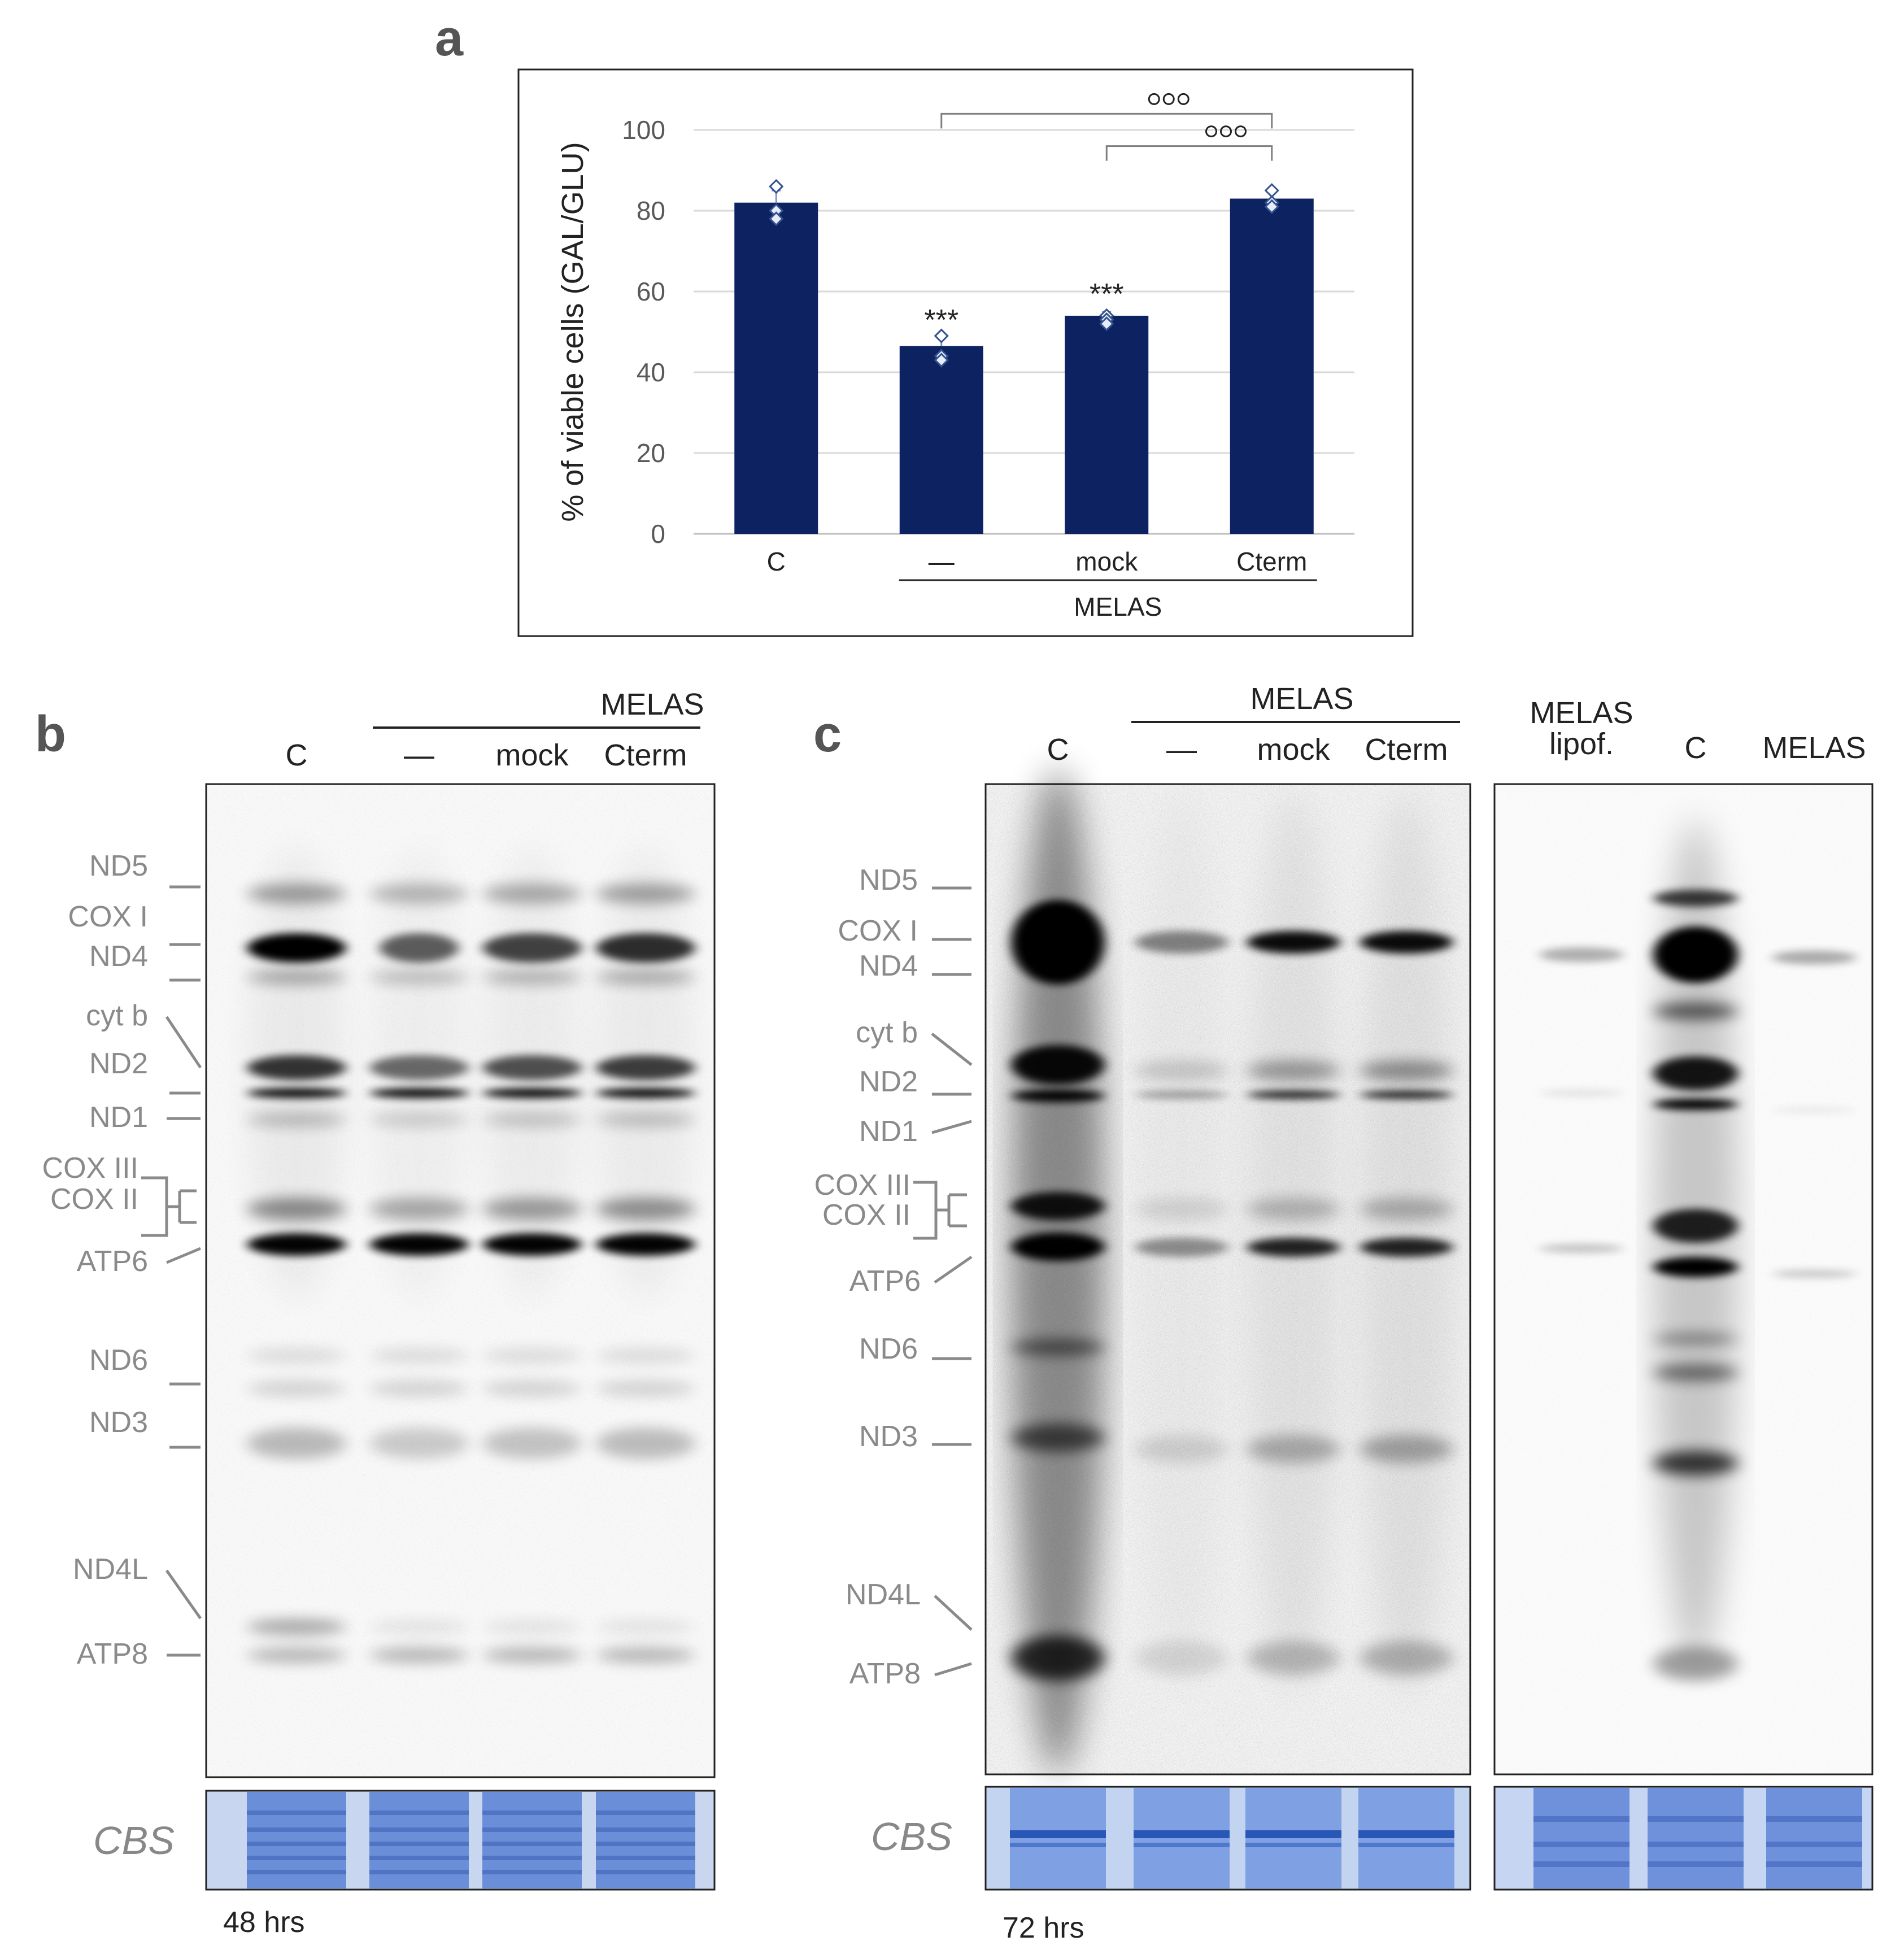 This screenshot has height=1954, width=1904. I want to click on lane-label: C, so click(1058, 750).